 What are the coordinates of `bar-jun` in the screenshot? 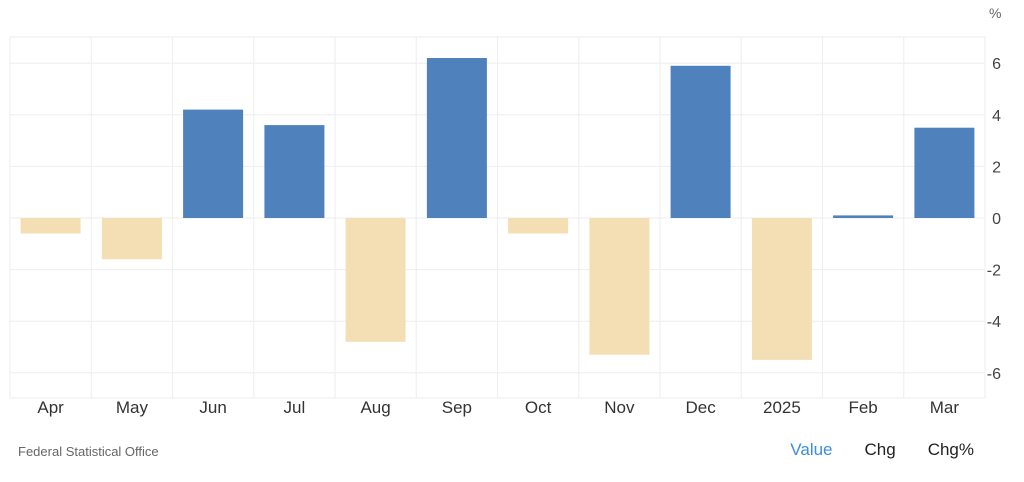 It's located at (213, 163).